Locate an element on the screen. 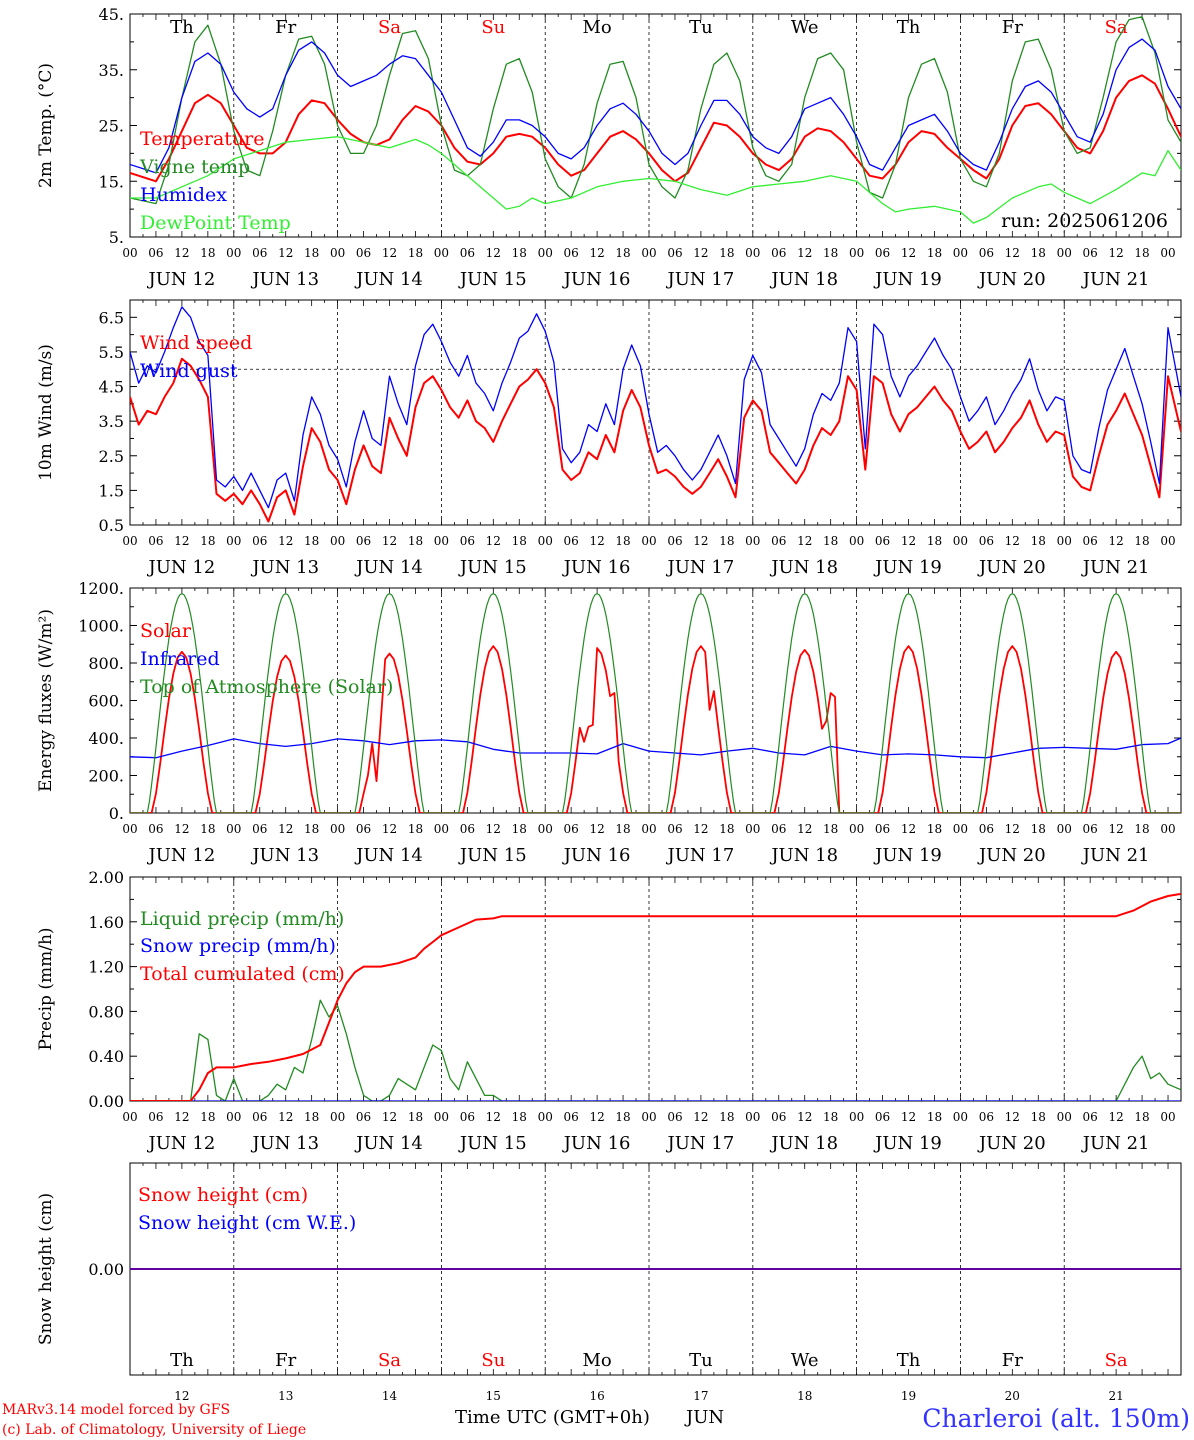 The height and width of the screenshot is (1440, 1194). date-label: JUN 15 is located at coordinates (492, 567).